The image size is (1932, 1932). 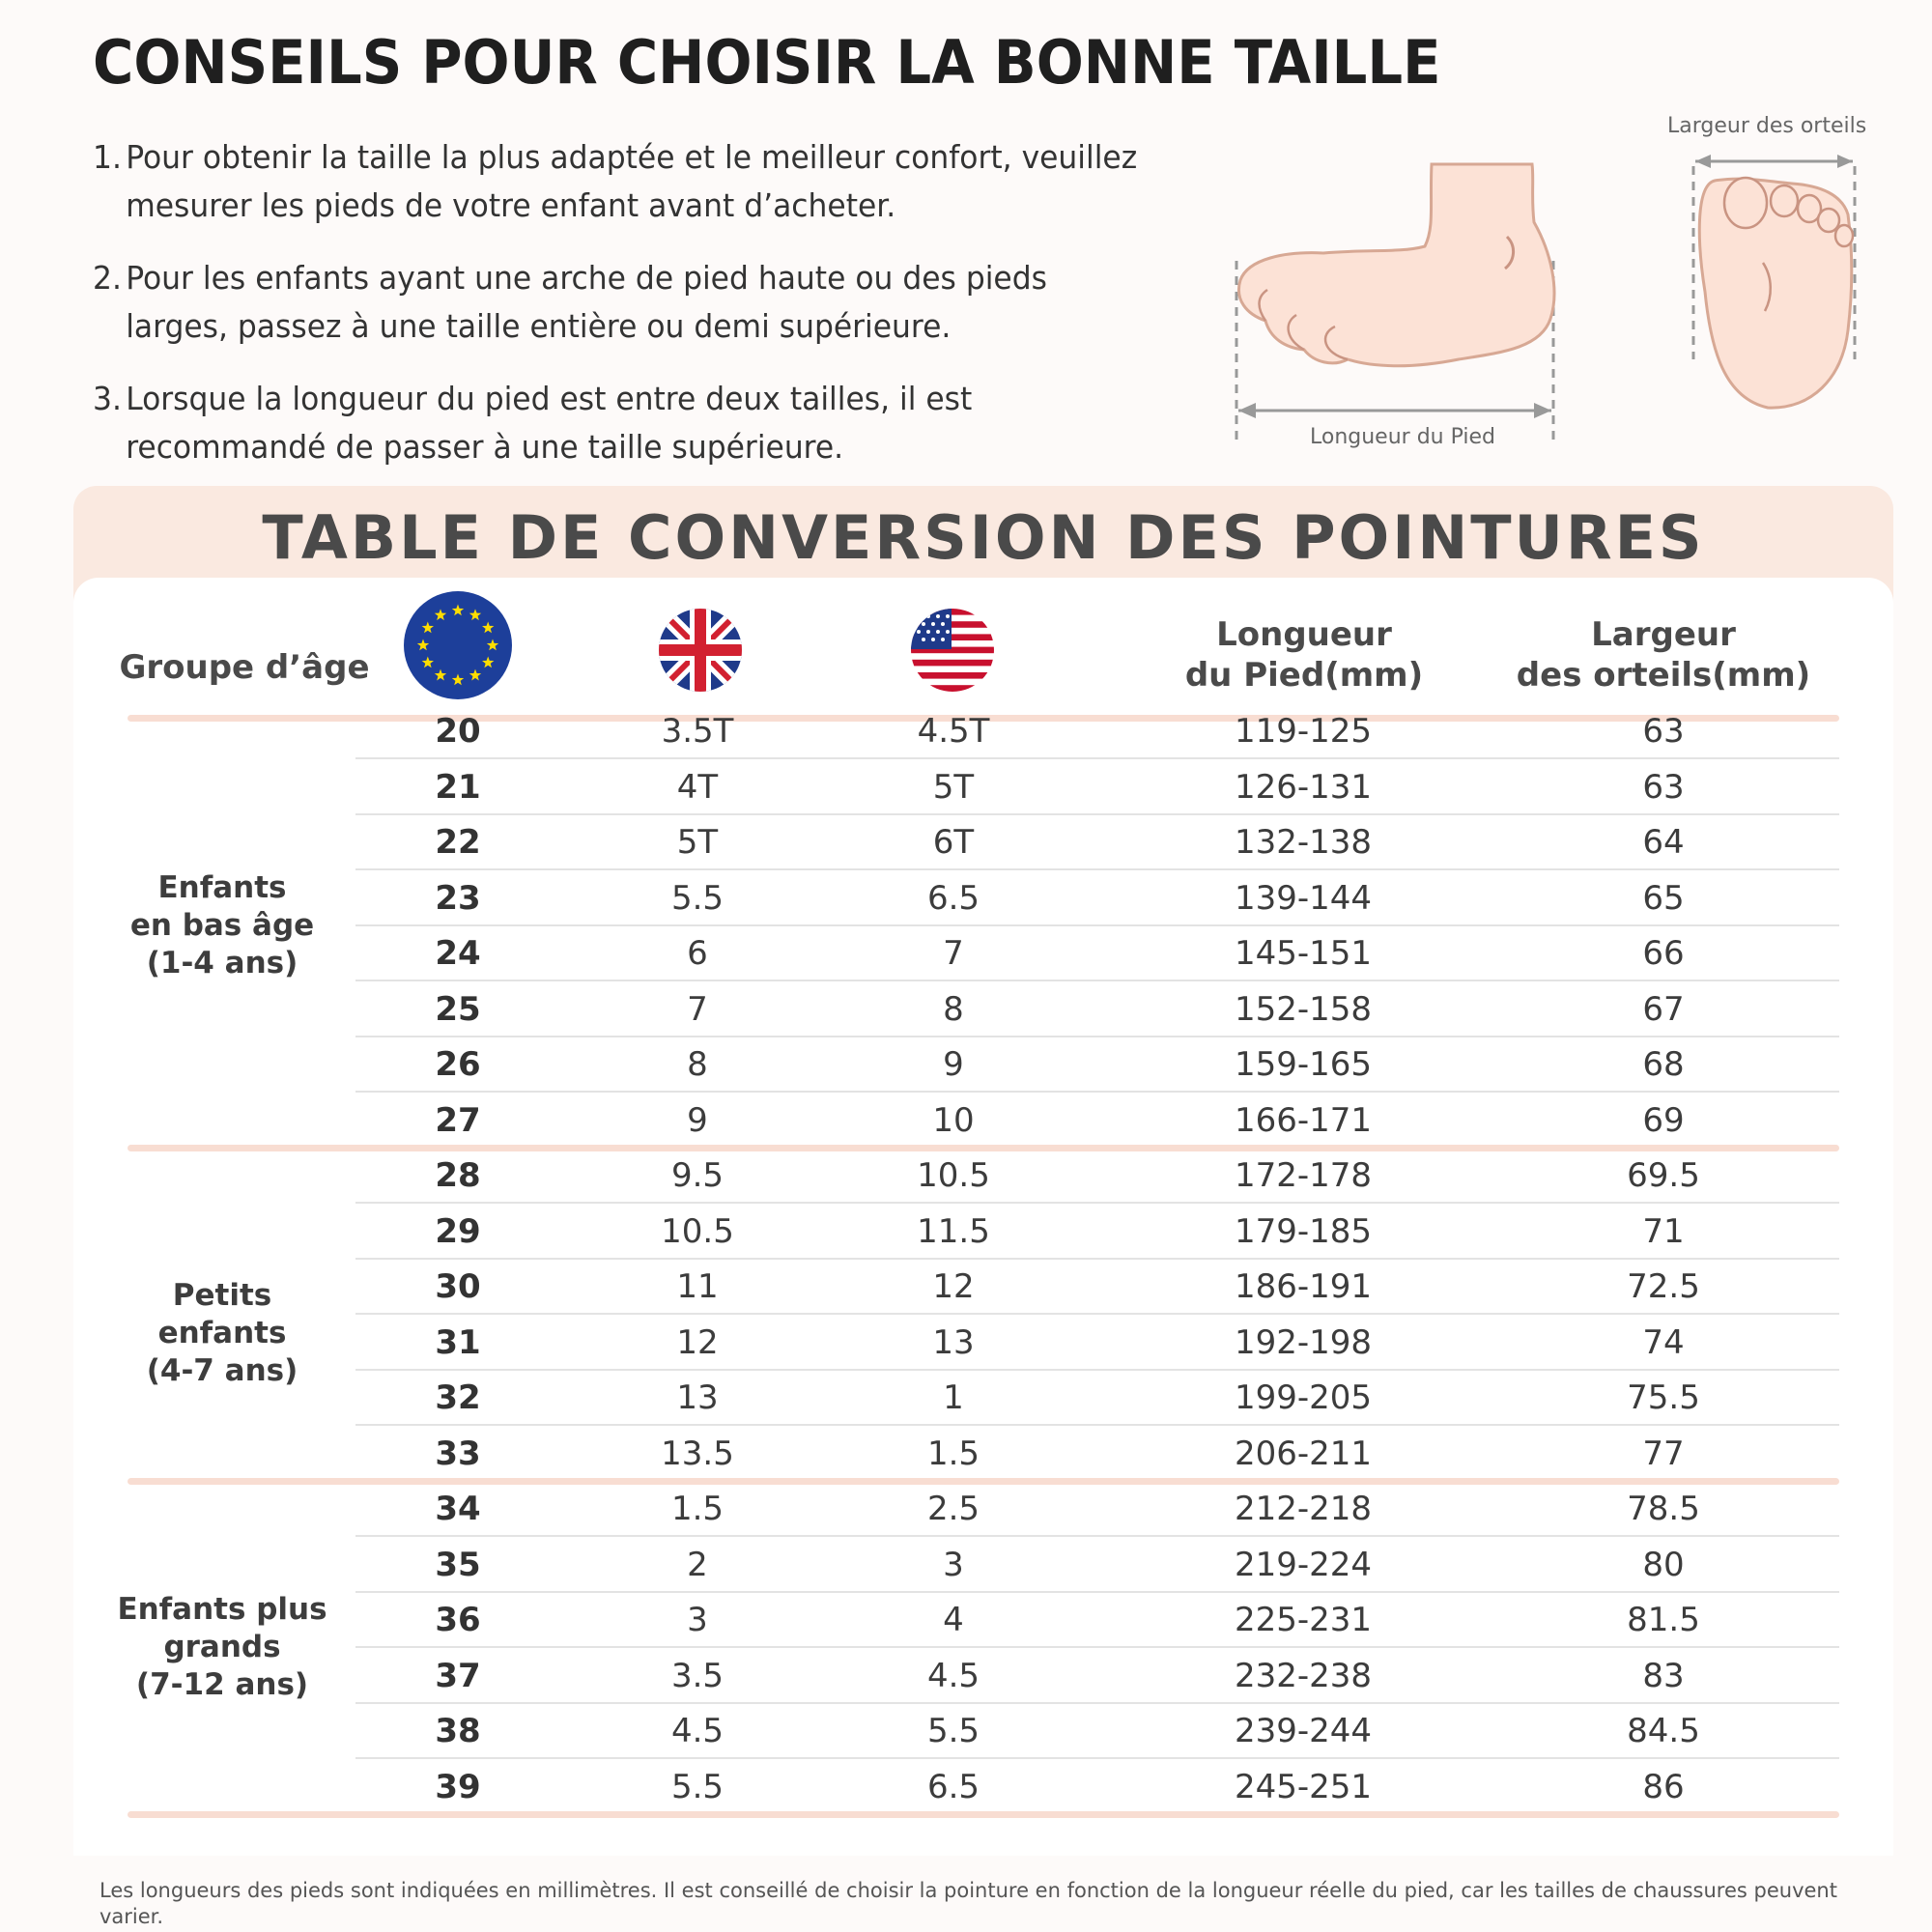 I want to click on cell-eu: 21, so click(x=458, y=787).